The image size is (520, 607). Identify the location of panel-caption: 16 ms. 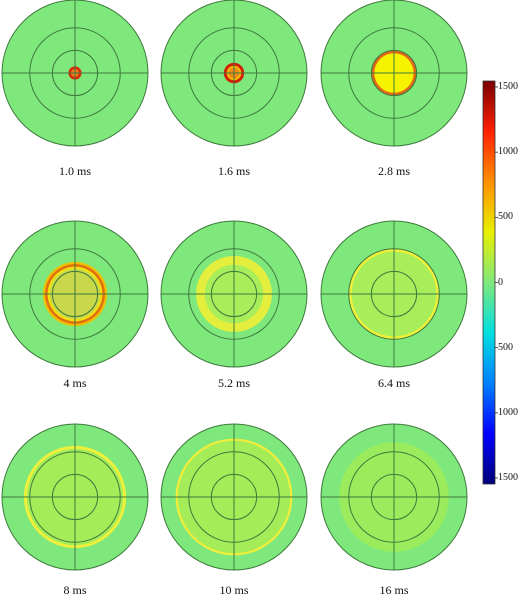
(394, 590).